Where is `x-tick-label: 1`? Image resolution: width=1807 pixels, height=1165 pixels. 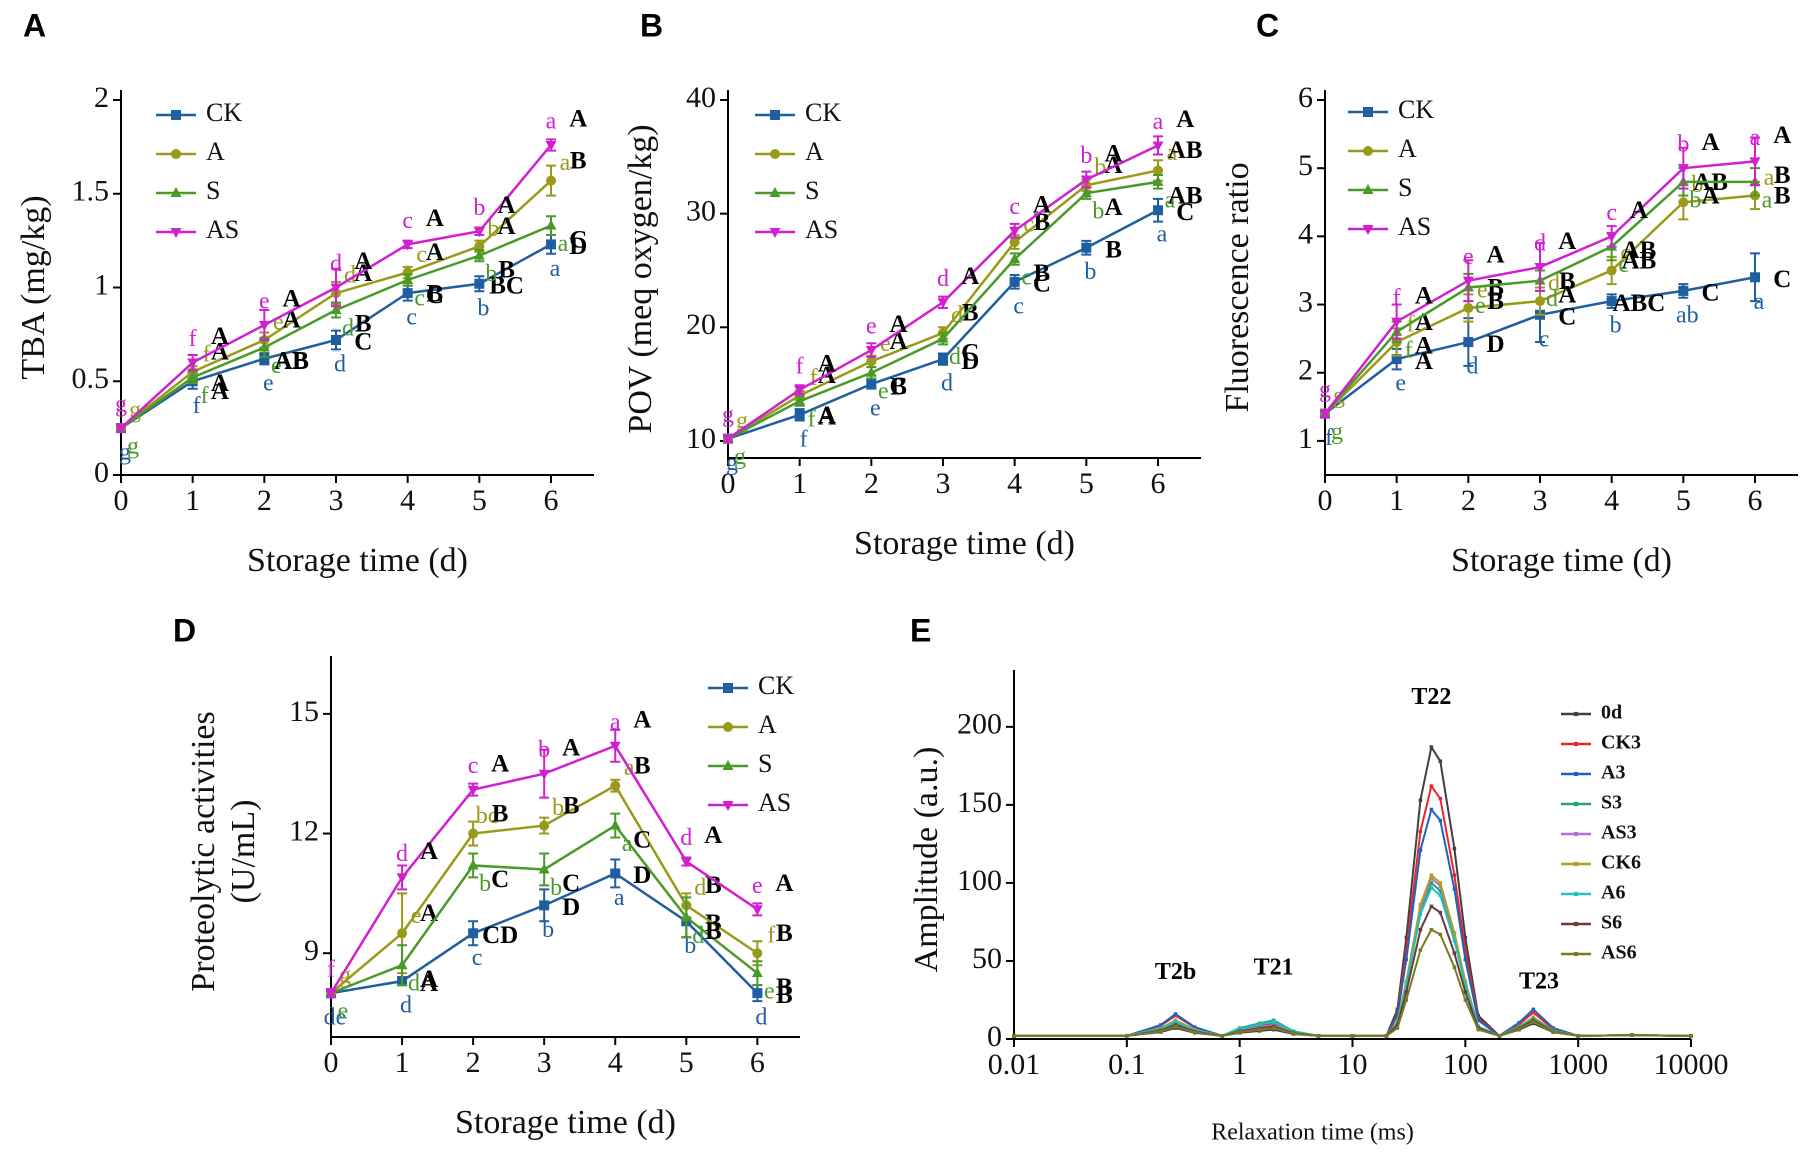
x-tick-label: 1 is located at coordinates (799, 483).